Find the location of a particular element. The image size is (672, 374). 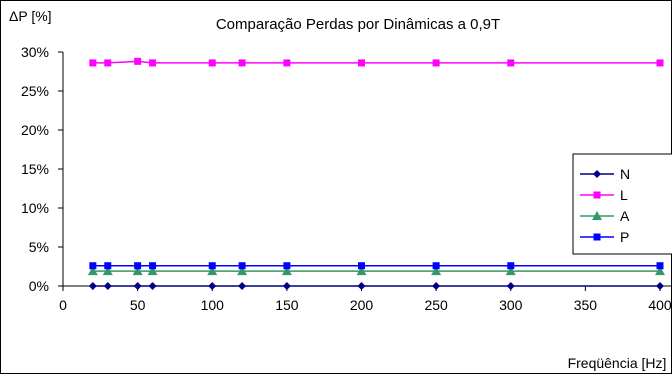

y-tick-label: 30% is located at coordinates (35, 52).